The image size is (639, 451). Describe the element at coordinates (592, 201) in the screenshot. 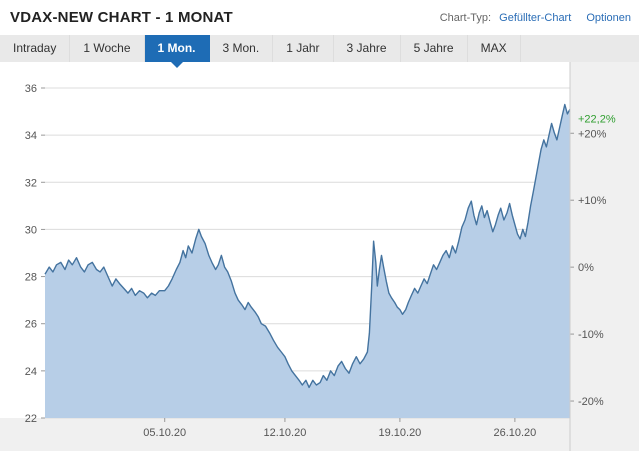

I see `y-axis-right-label: +10%` at that location.